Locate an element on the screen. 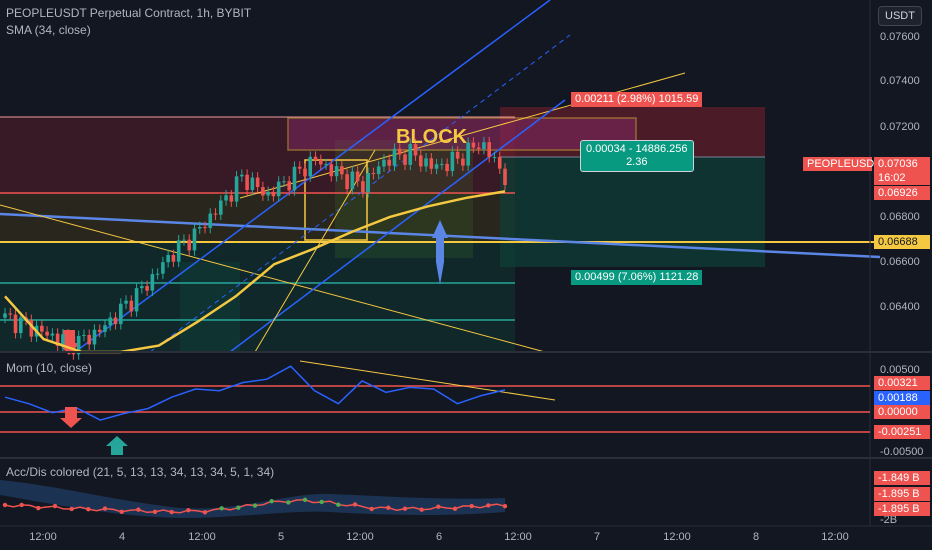 The image size is (932, 550). block-rectangle is located at coordinates (462, 134).